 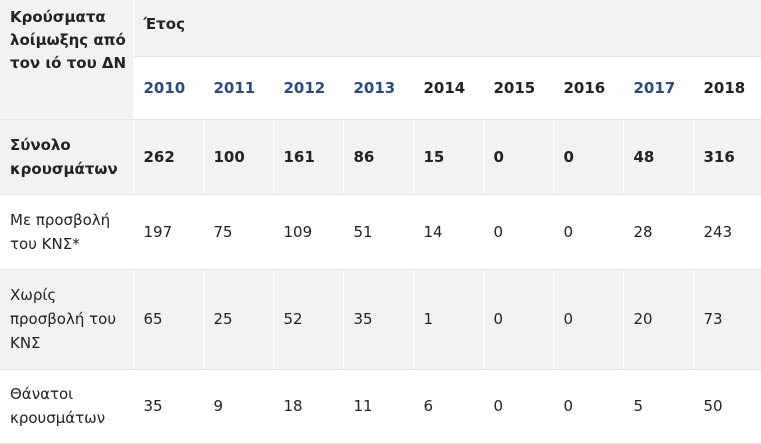 What do you see at coordinates (584, 87) in the screenshot?
I see `year-label: 2016` at bounding box center [584, 87].